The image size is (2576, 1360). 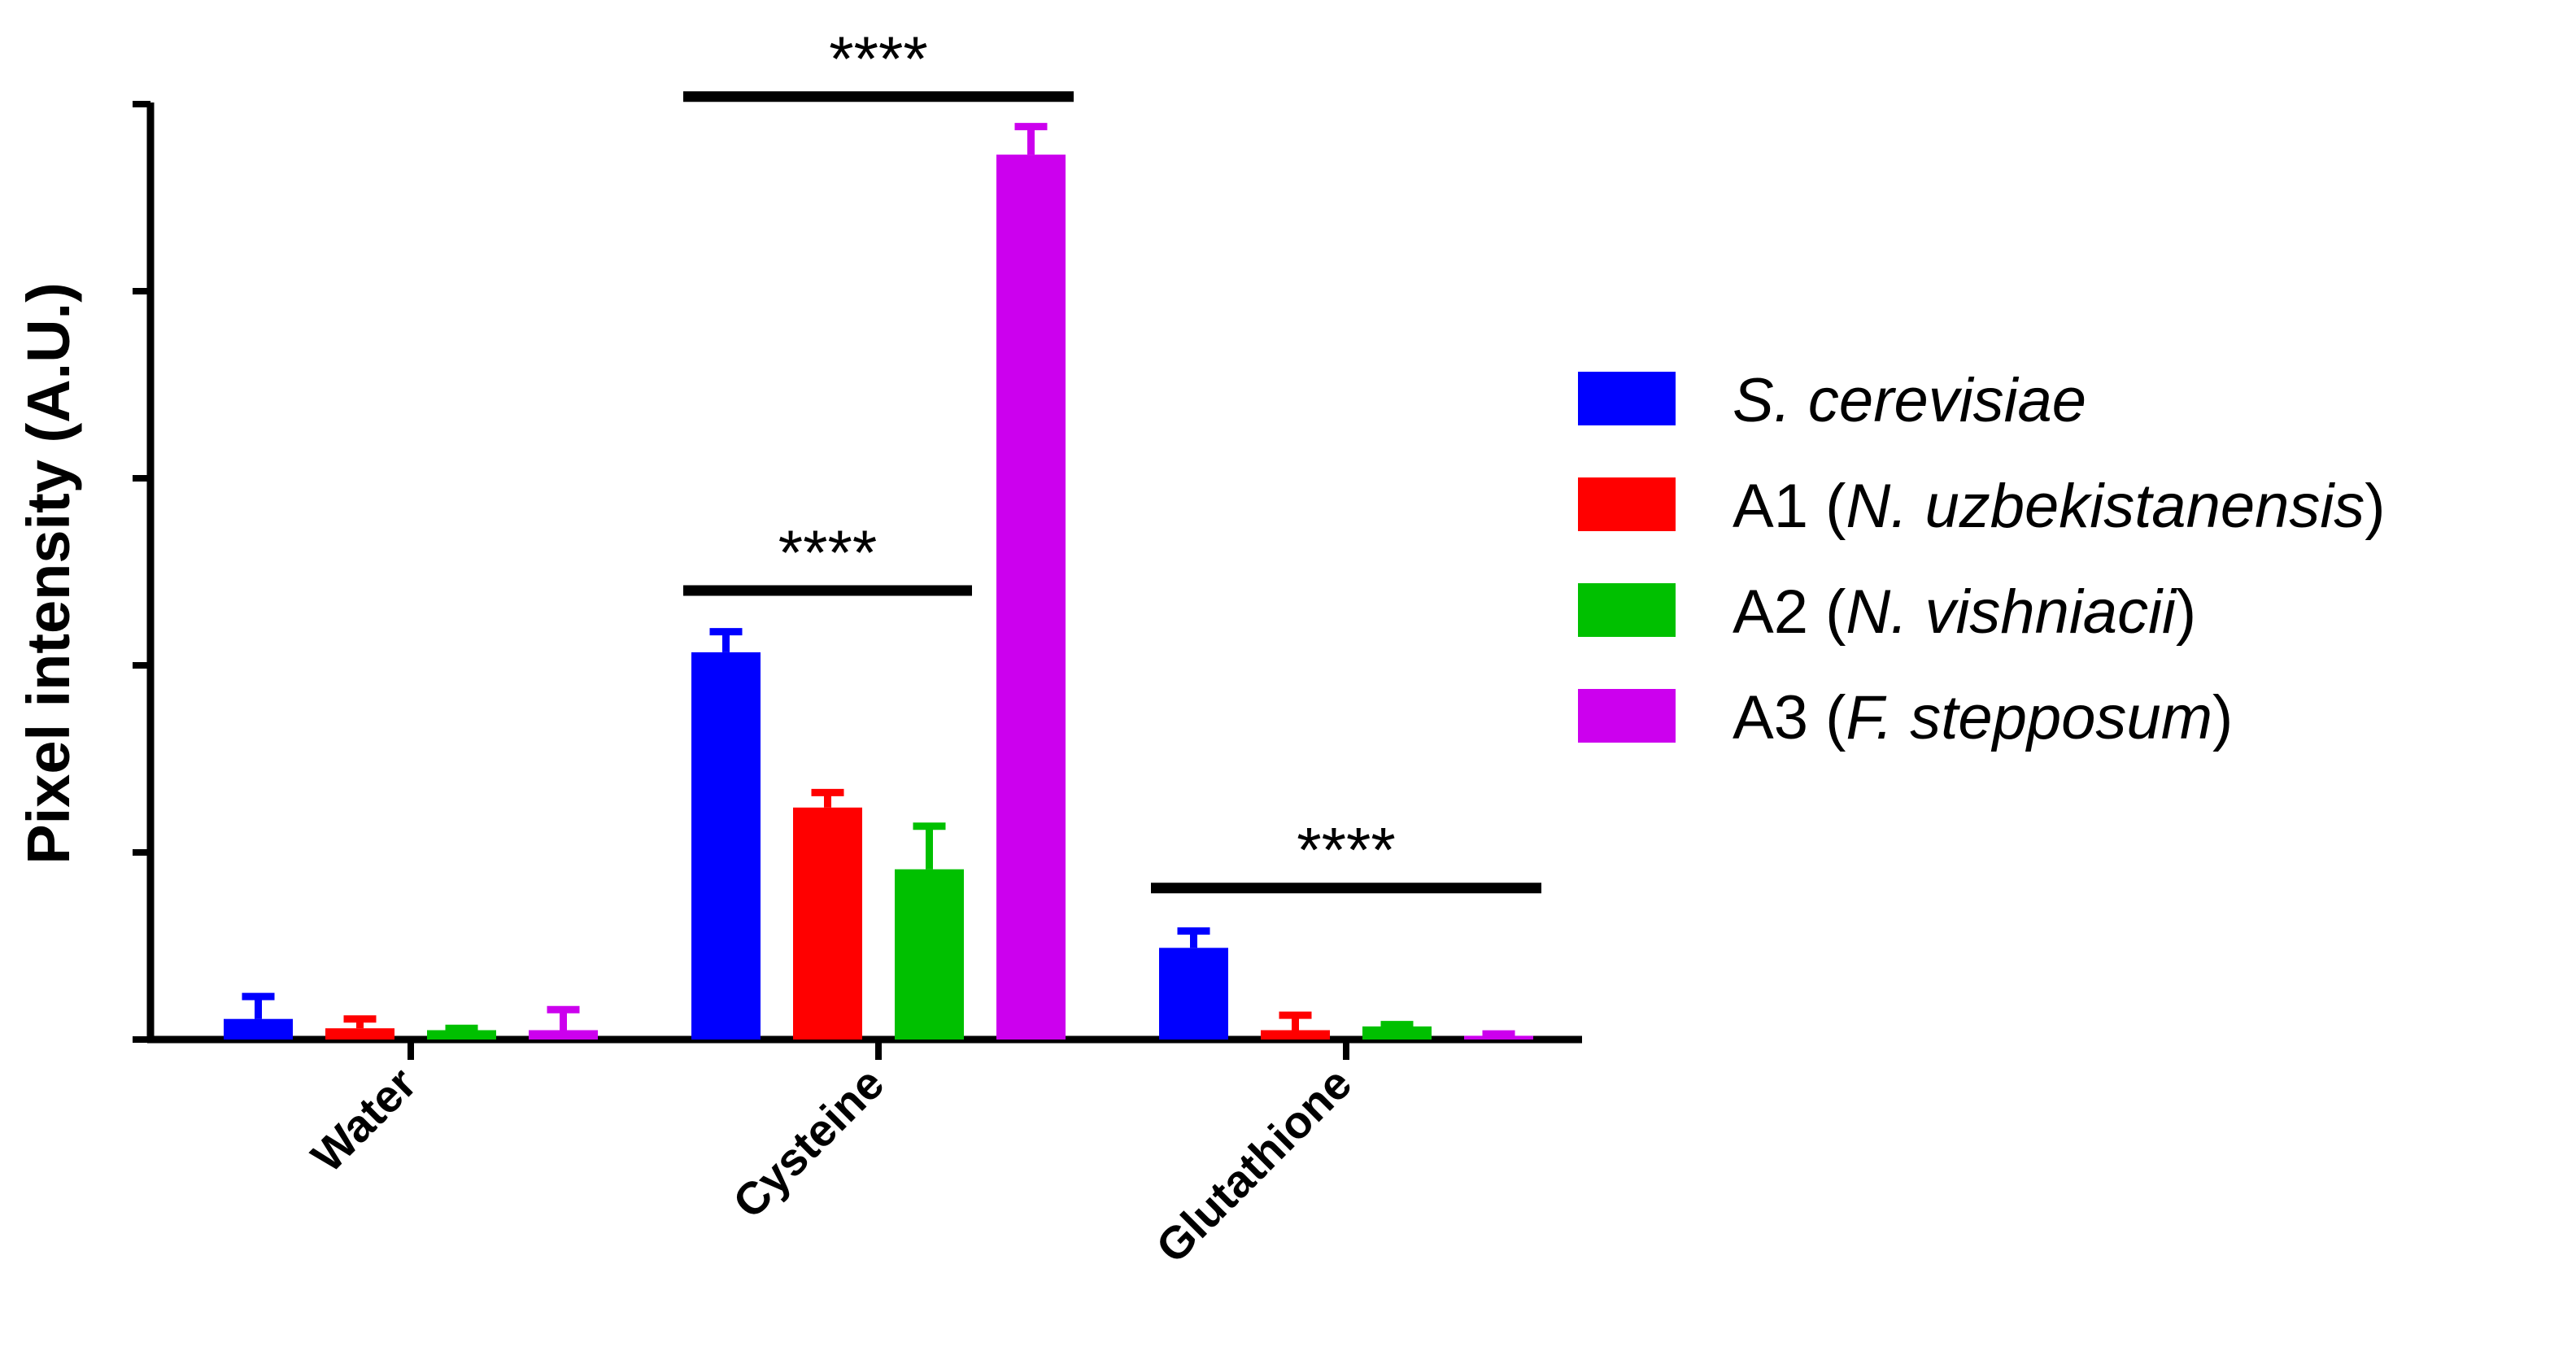 I want to click on legend-item: A1 (N. uzbekistanensis), so click(x=1982, y=507).